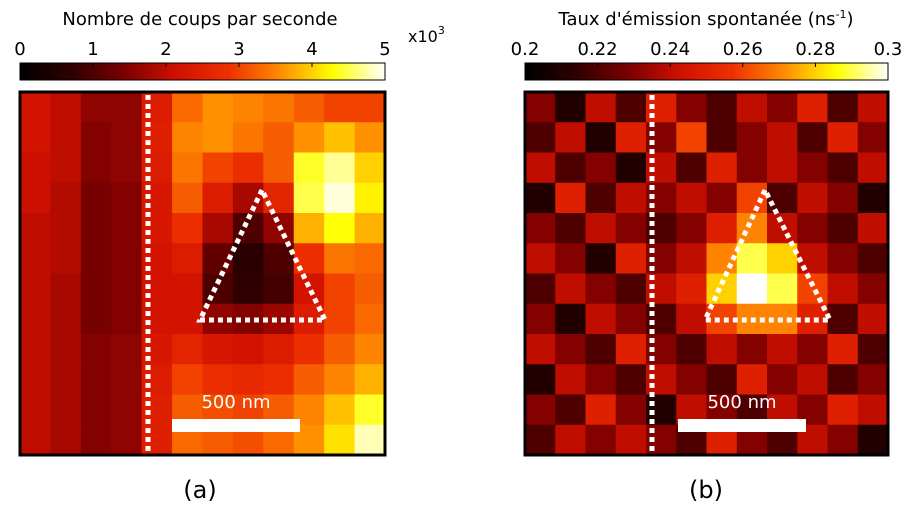 The image size is (906, 511). Describe the element at coordinates (238, 49) in the screenshot. I see `colorbar-tick-label: 3` at that location.